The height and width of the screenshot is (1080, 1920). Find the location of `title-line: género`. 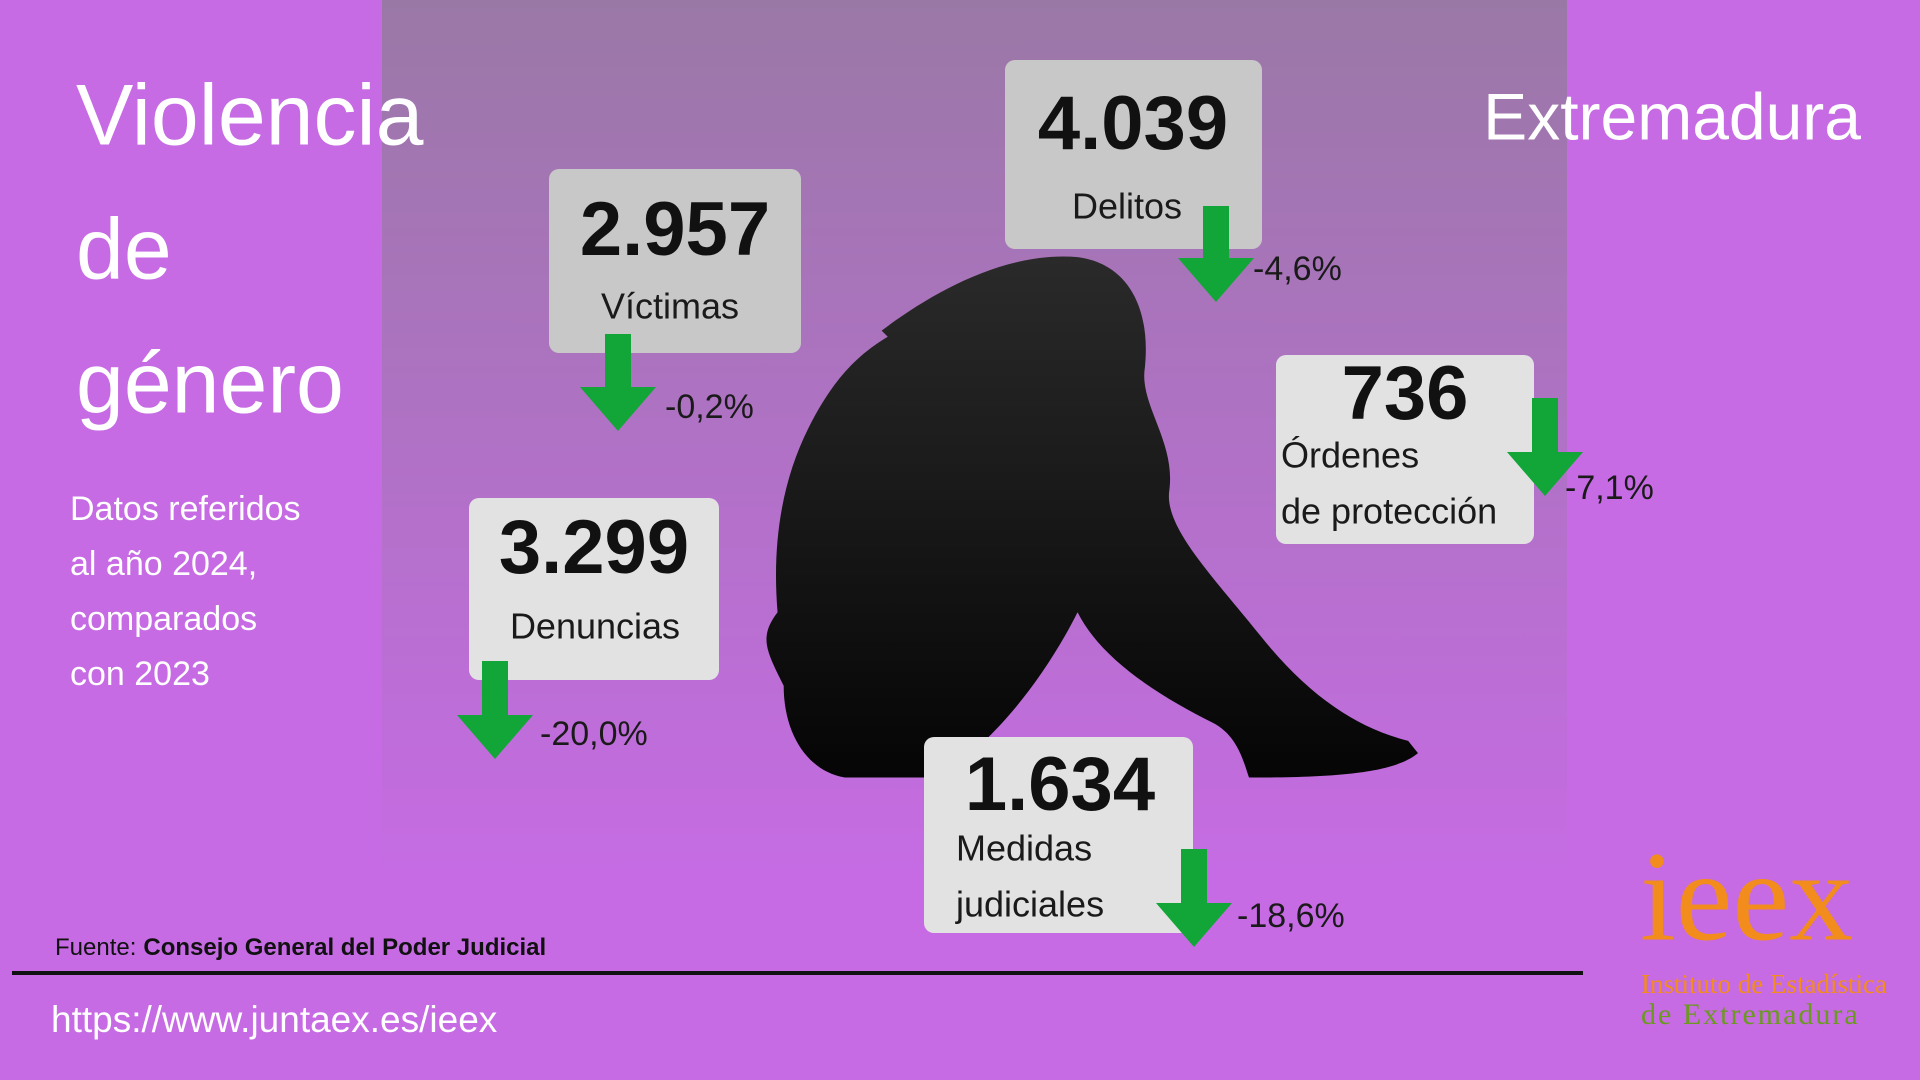

title-line: género is located at coordinates (210, 384).